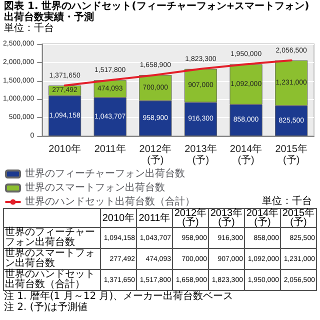 This screenshot has height=320, width=320. What do you see at coordinates (110, 202) in the screenshot?
I see `legend-label: 世界のハンドセット出荷台数（合計）` at bounding box center [110, 202].